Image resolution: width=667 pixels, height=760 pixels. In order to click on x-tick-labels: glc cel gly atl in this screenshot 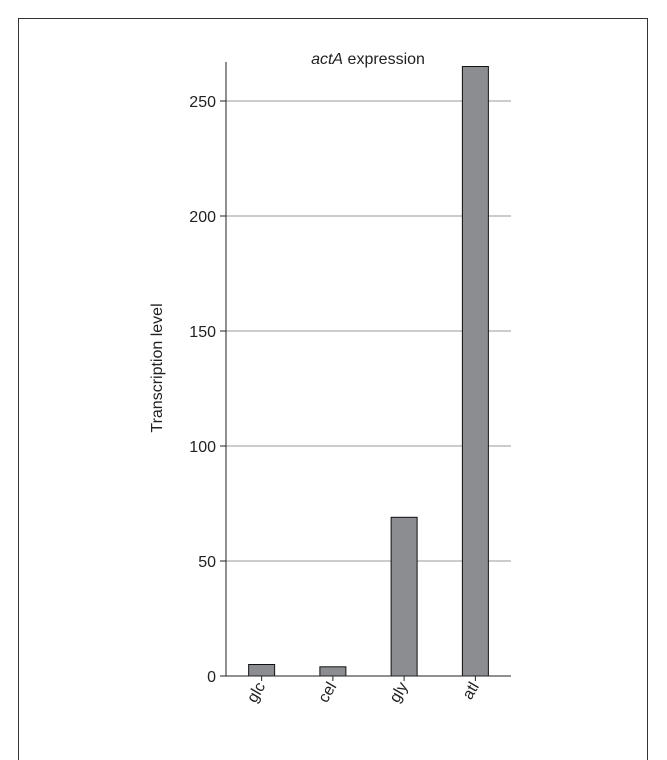, I will do `click(363, 691)`.